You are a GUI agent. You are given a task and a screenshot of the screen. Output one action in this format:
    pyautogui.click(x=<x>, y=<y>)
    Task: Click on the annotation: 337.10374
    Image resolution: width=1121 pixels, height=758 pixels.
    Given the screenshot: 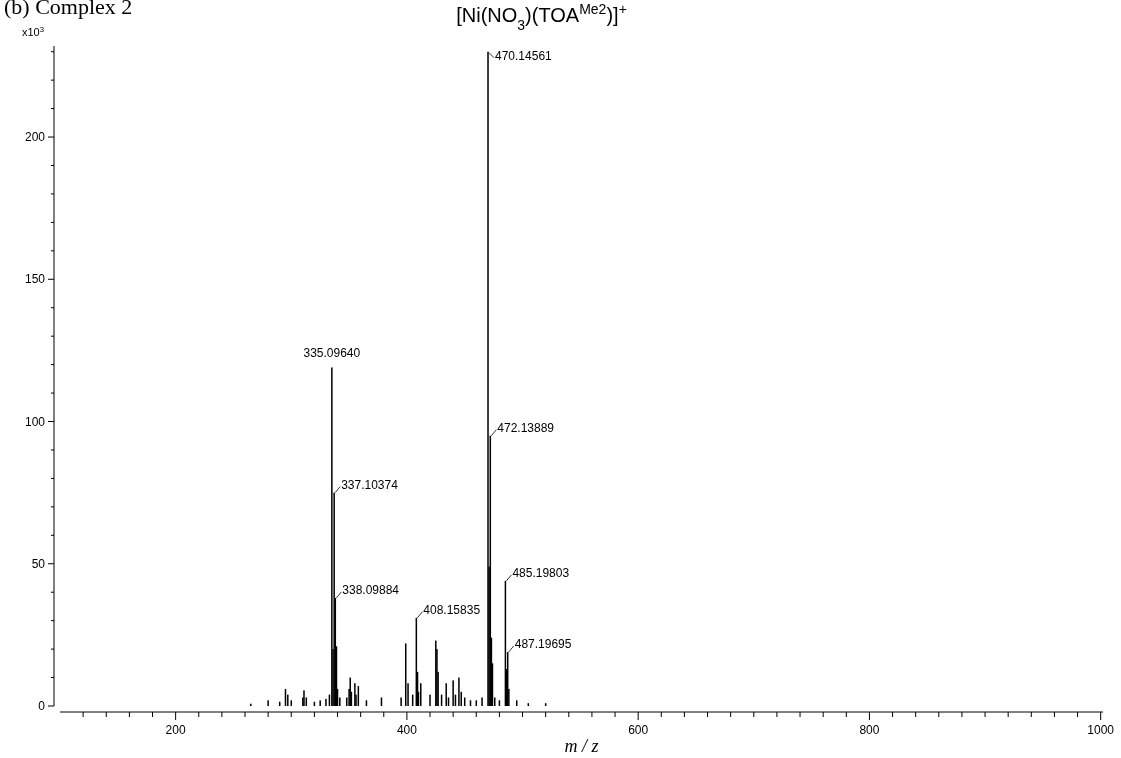 What is the action you would take?
    pyautogui.click(x=370, y=484)
    